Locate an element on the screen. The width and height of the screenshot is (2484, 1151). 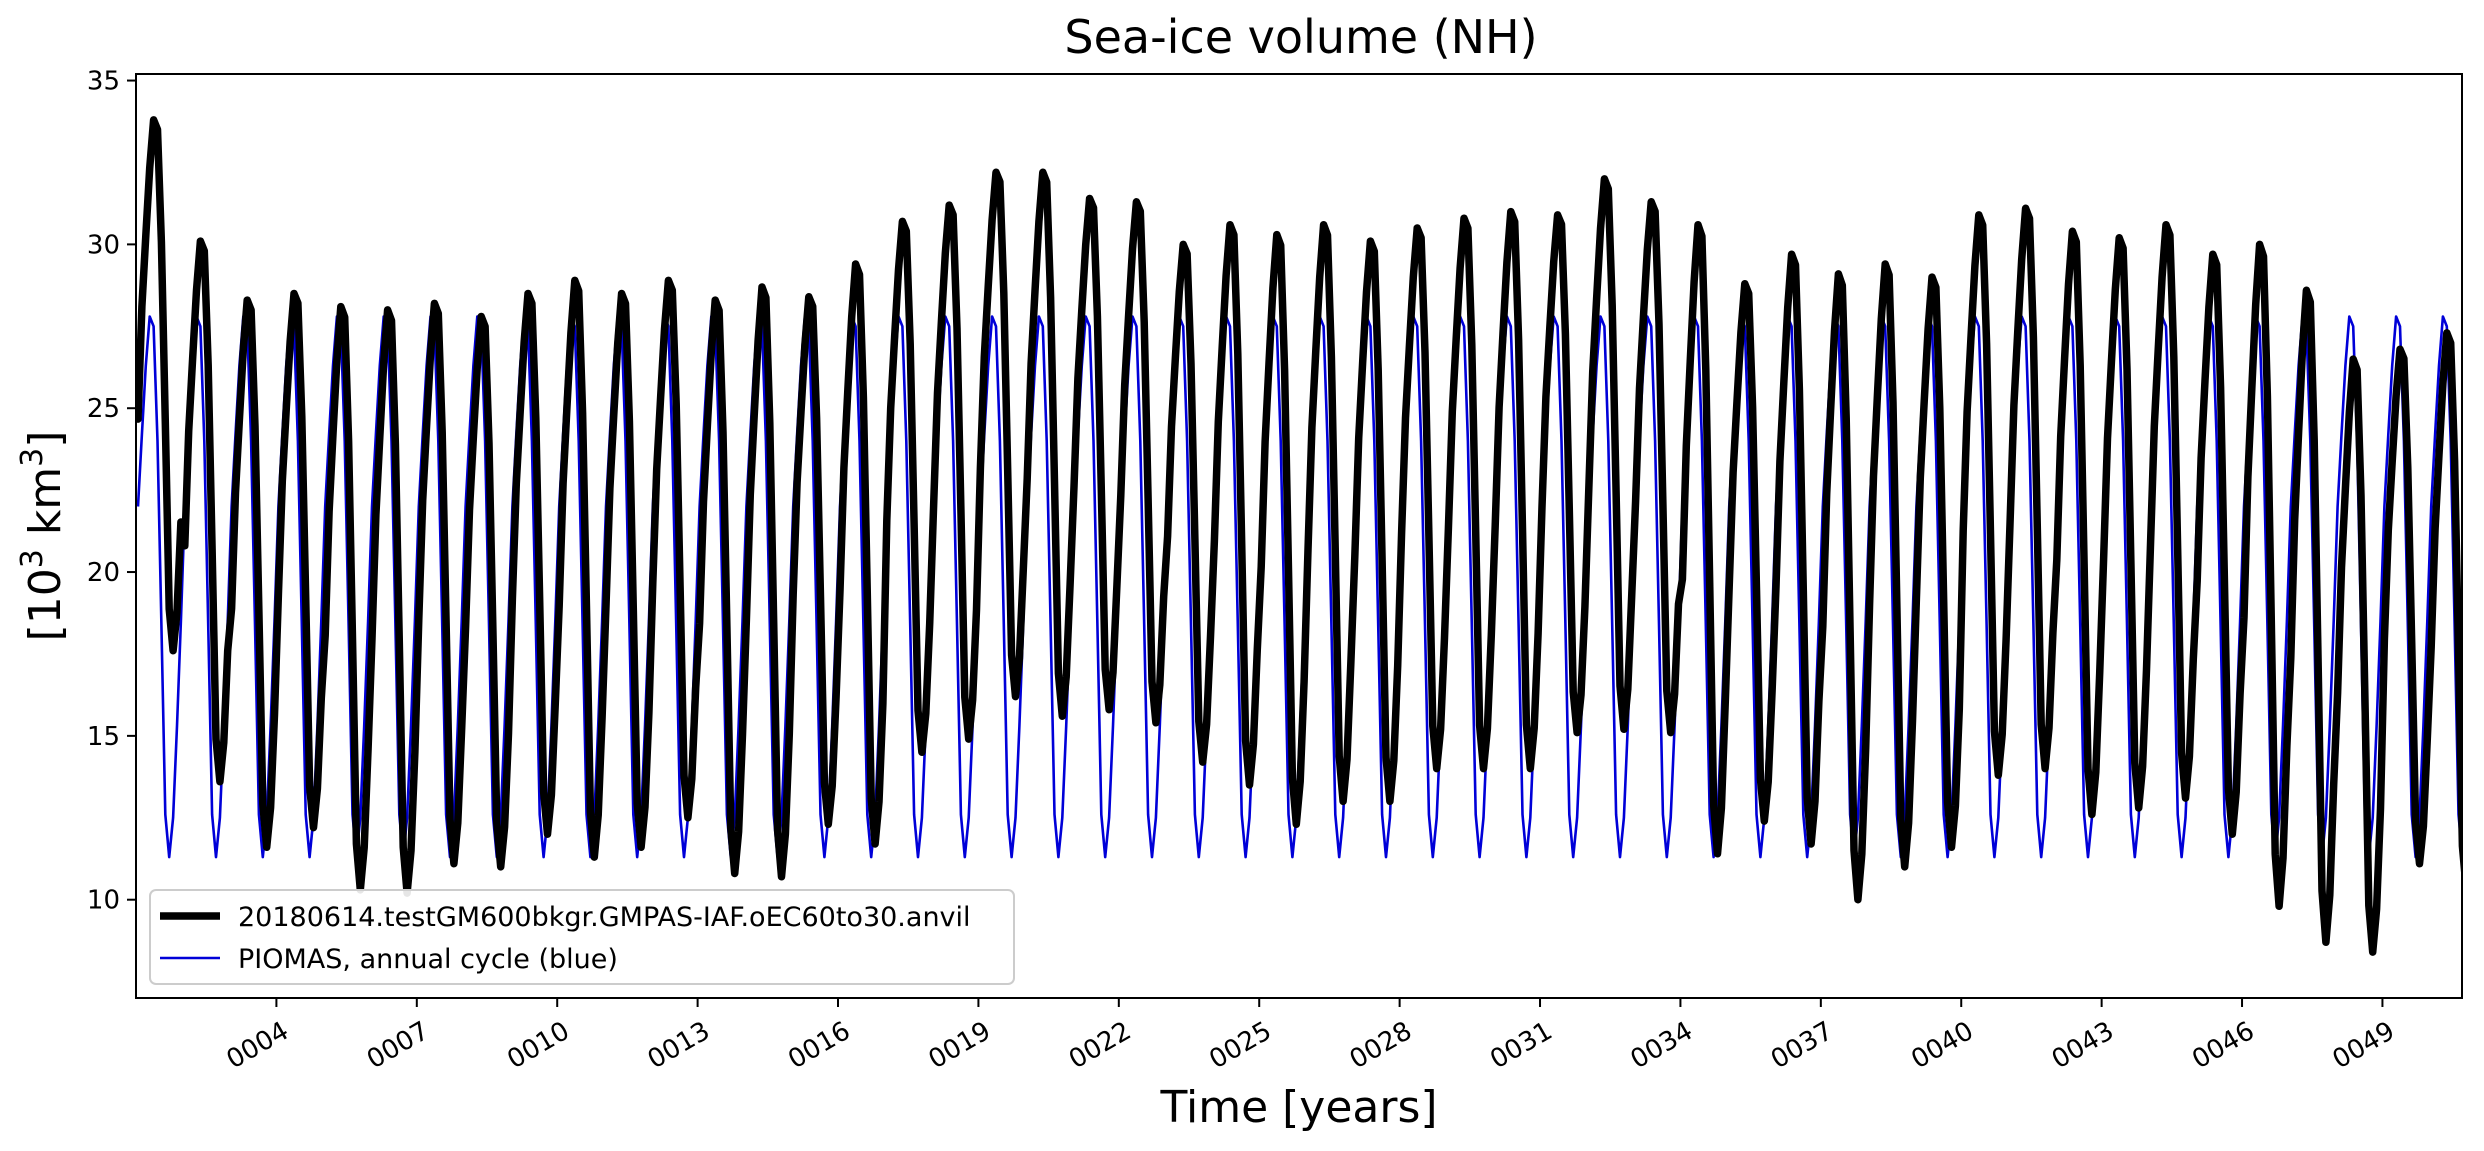
y-label-close: ] is located at coordinates (45, 439).